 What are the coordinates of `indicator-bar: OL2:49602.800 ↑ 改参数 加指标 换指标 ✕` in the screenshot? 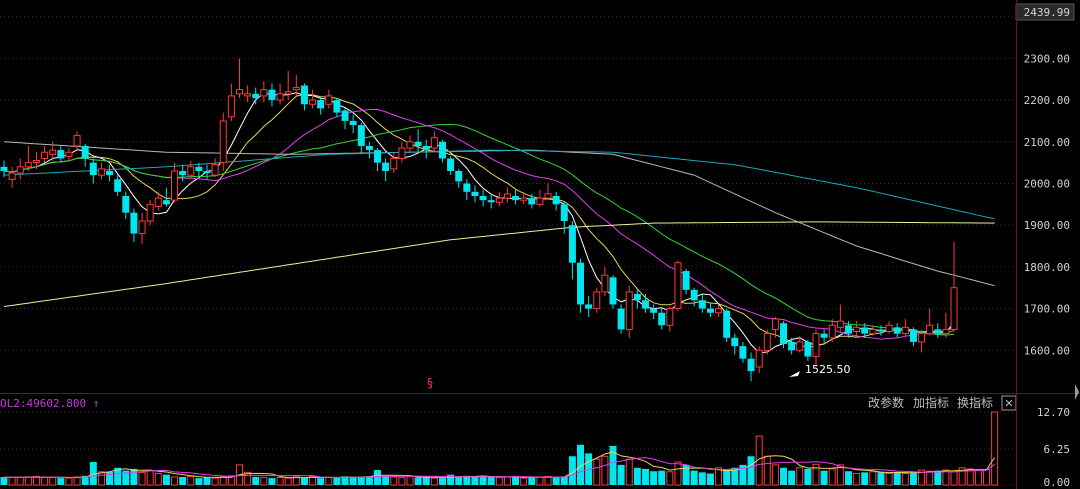 It's located at (508, 403).